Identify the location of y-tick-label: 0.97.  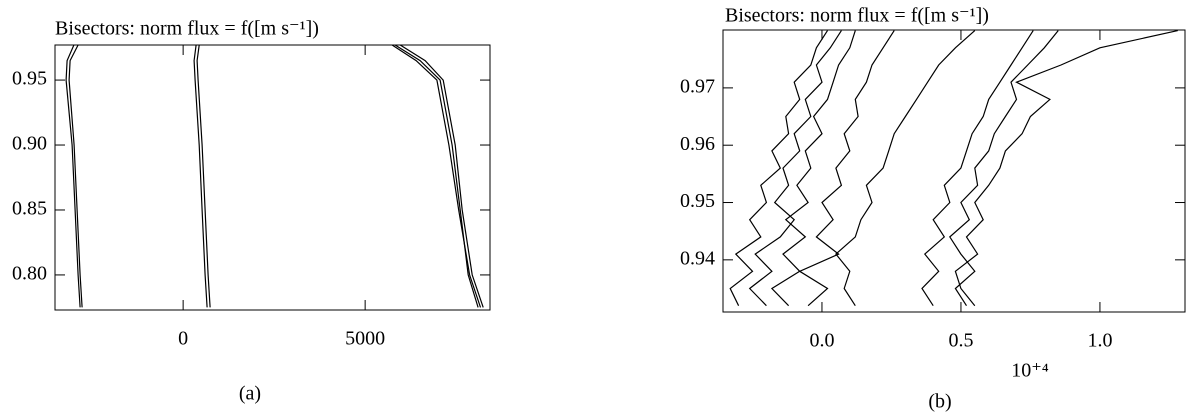
(697, 86).